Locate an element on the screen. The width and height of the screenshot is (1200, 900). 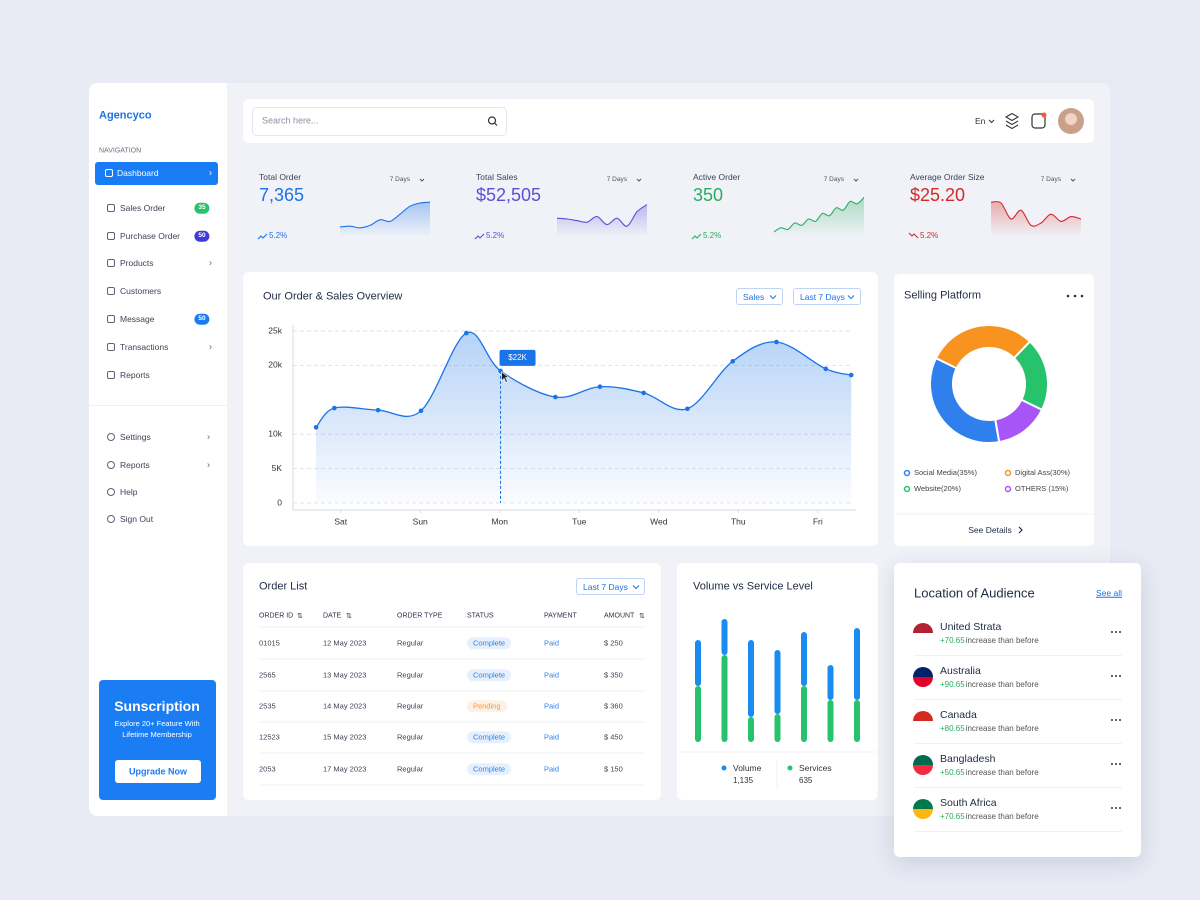
volume-card is located at coordinates (777, 681).